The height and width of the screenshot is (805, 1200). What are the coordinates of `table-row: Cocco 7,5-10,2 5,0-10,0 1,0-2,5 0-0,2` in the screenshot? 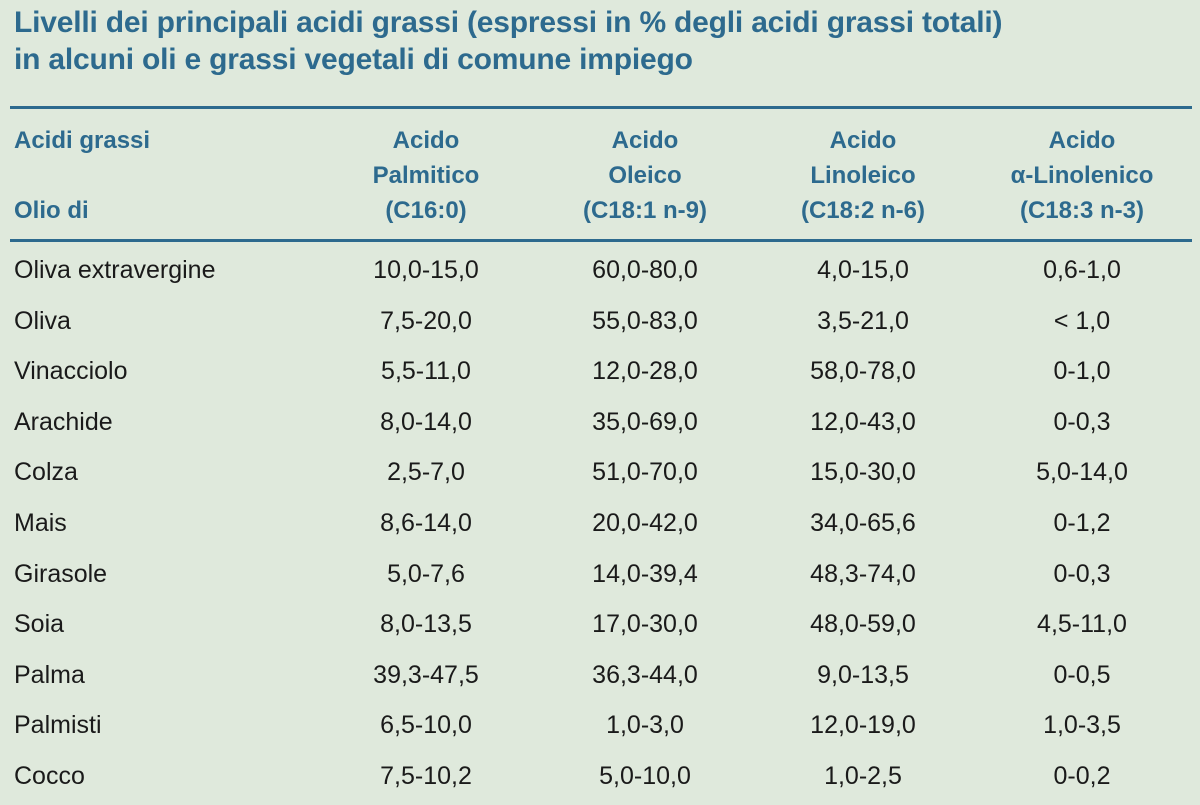 It's located at (600, 779).